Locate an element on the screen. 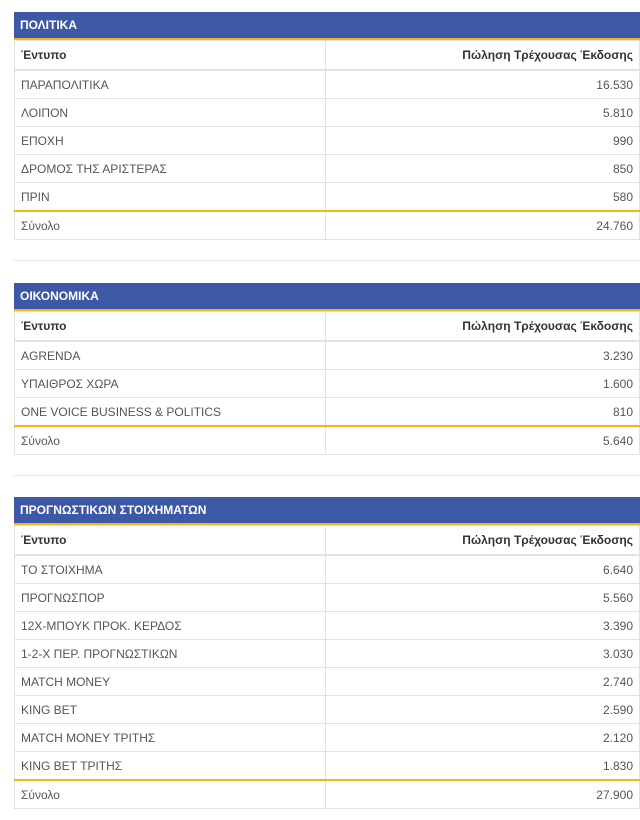 Image resolution: width=640 pixels, height=820 pixels. sales-value: 3.390 is located at coordinates (482, 625).